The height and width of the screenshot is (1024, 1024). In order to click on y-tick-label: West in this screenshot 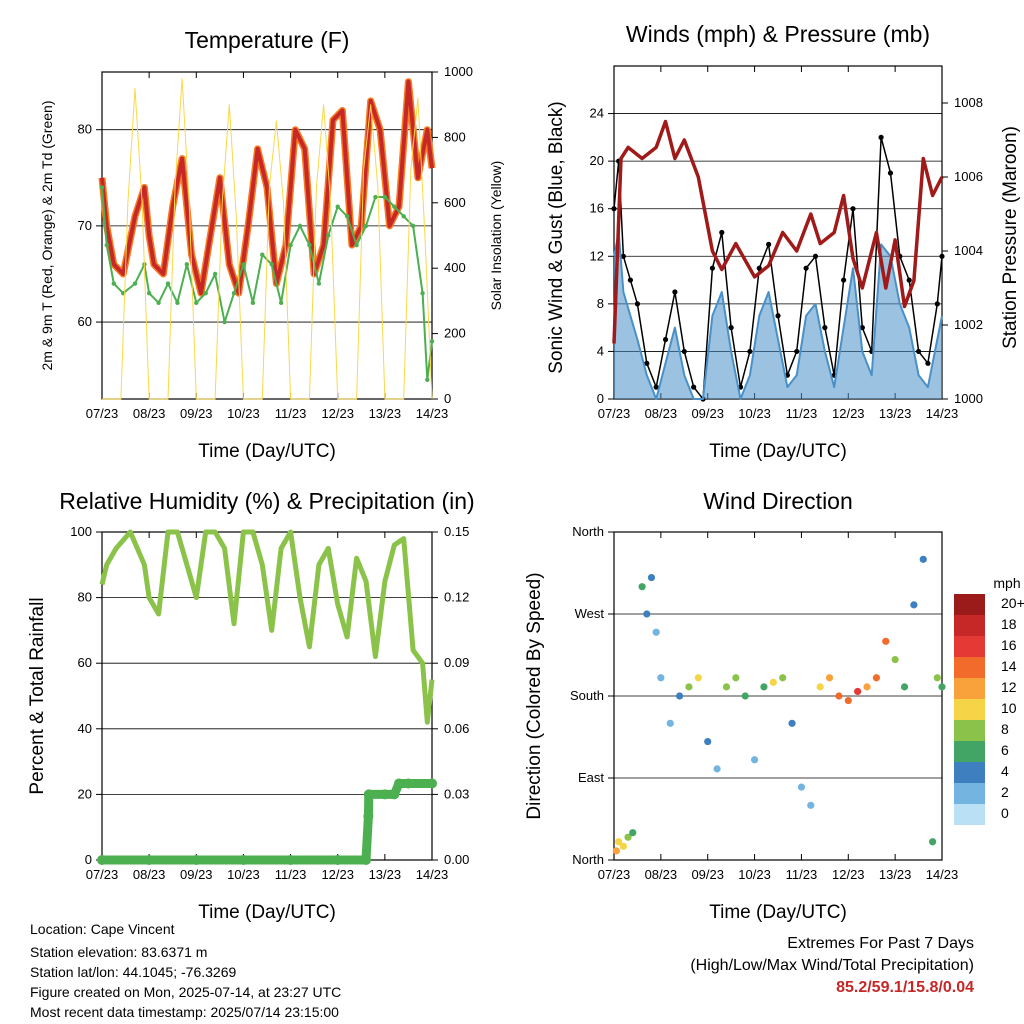, I will do `click(590, 613)`.